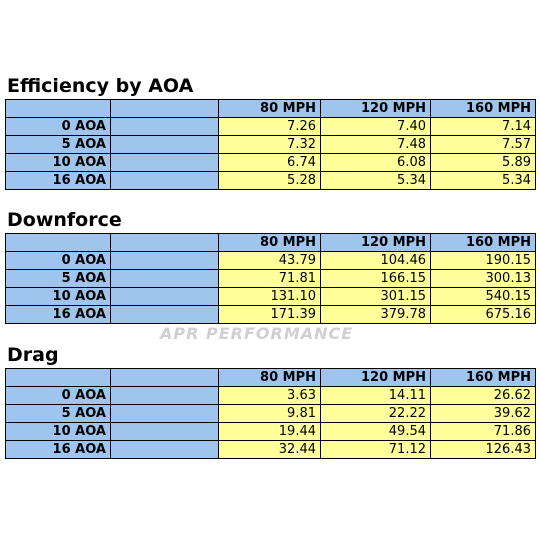 The height and width of the screenshot is (540, 540). I want to click on value-cell: 7.48, so click(375, 144).